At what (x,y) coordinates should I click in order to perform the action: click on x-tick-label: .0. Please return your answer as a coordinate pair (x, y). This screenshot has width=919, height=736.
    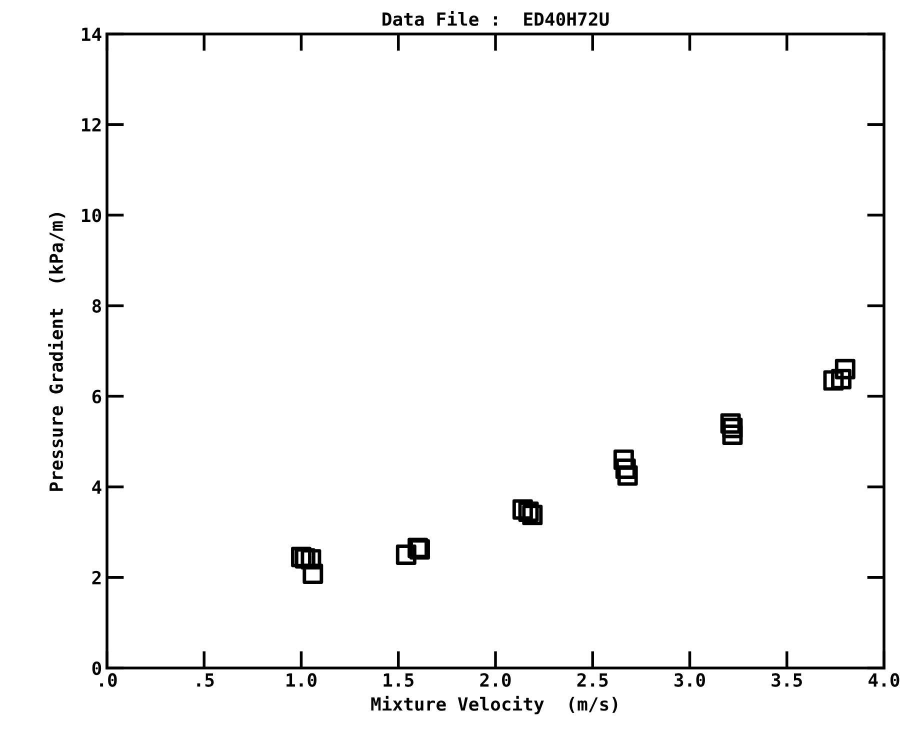
    Looking at the image, I should click on (108, 680).